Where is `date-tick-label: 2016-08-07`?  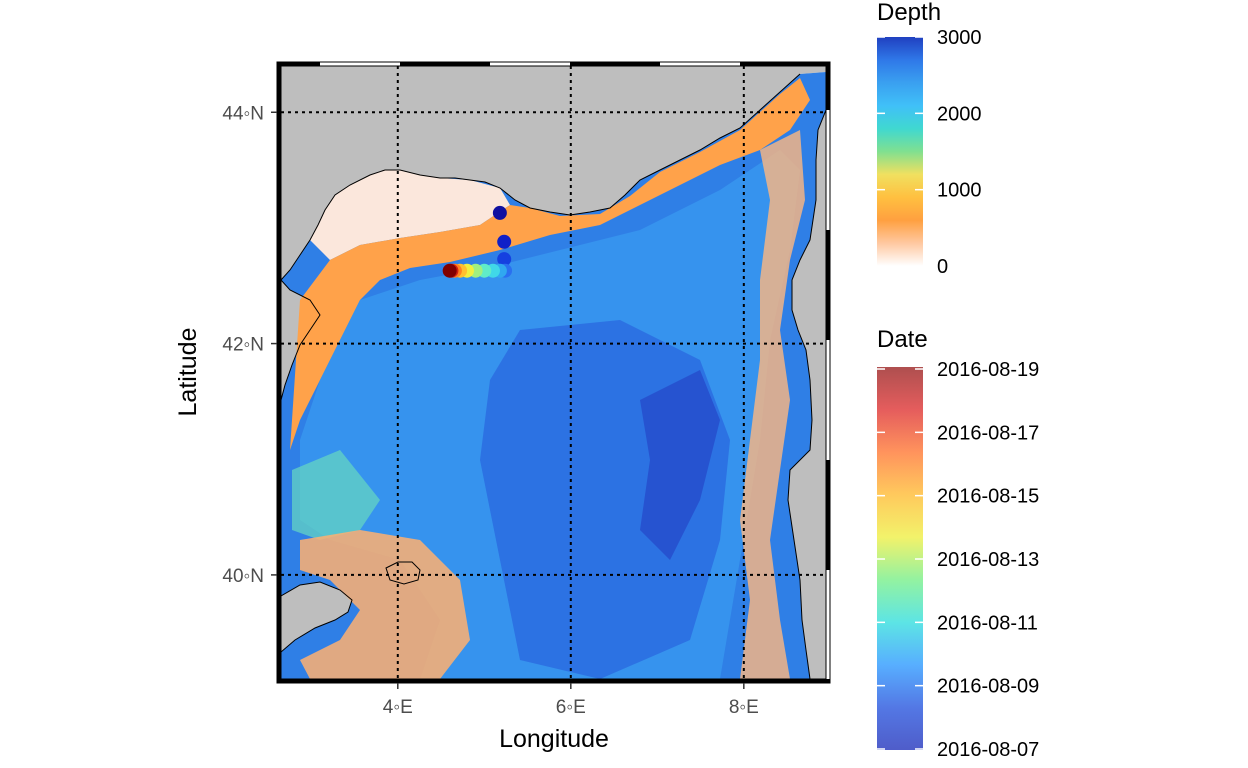
date-tick-label: 2016-08-07 is located at coordinates (988, 750).